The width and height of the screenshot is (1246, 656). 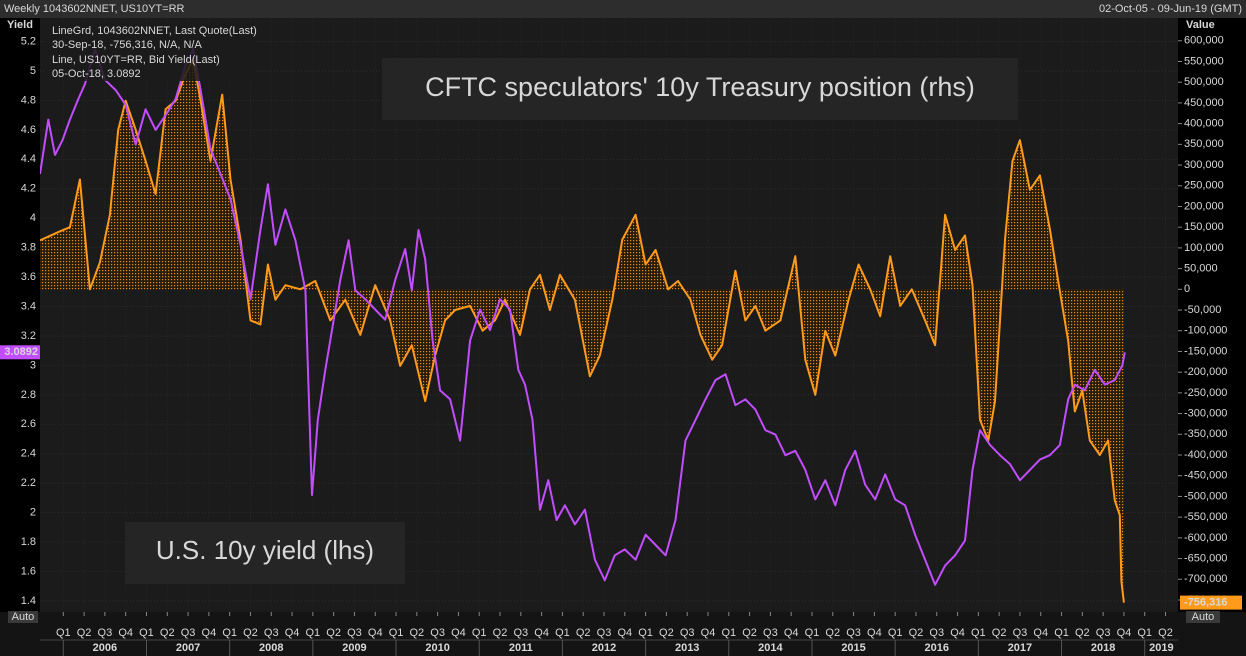 I want to click on year-label: 2013, so click(x=687, y=648).